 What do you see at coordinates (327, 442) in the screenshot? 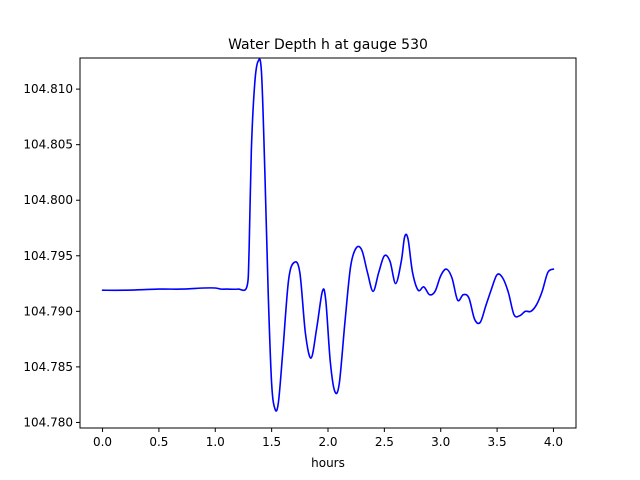
I see `x-tick-label: 2.0` at bounding box center [327, 442].